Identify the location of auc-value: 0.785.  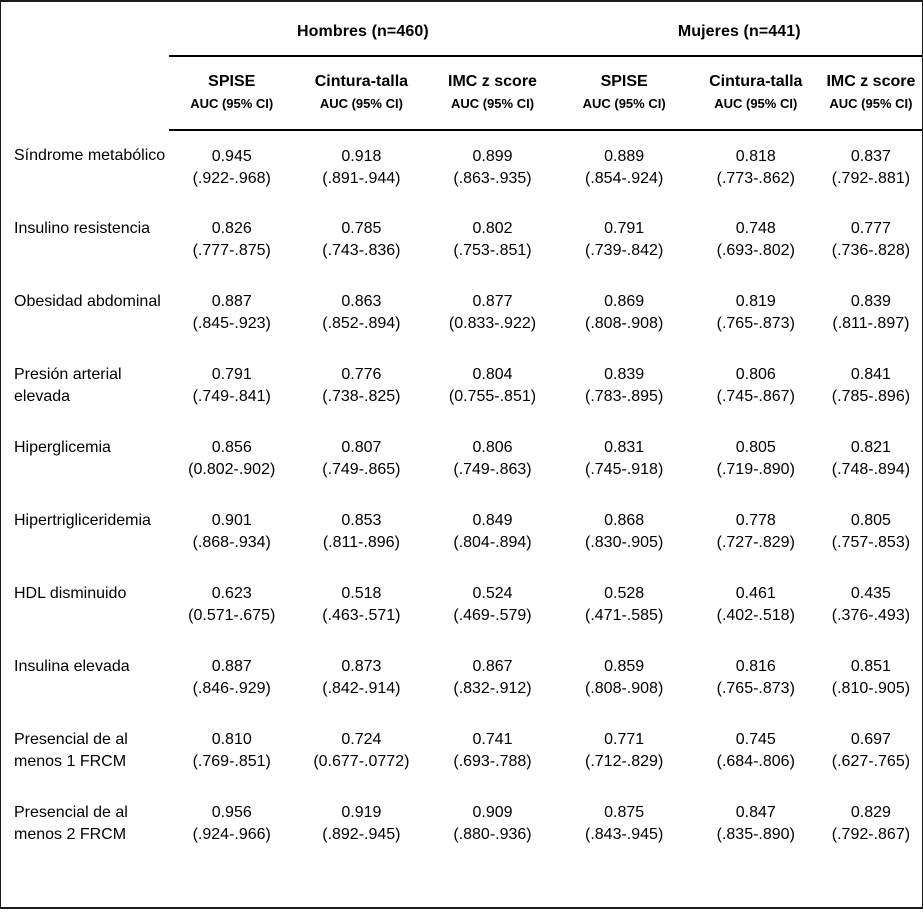
(361, 228).